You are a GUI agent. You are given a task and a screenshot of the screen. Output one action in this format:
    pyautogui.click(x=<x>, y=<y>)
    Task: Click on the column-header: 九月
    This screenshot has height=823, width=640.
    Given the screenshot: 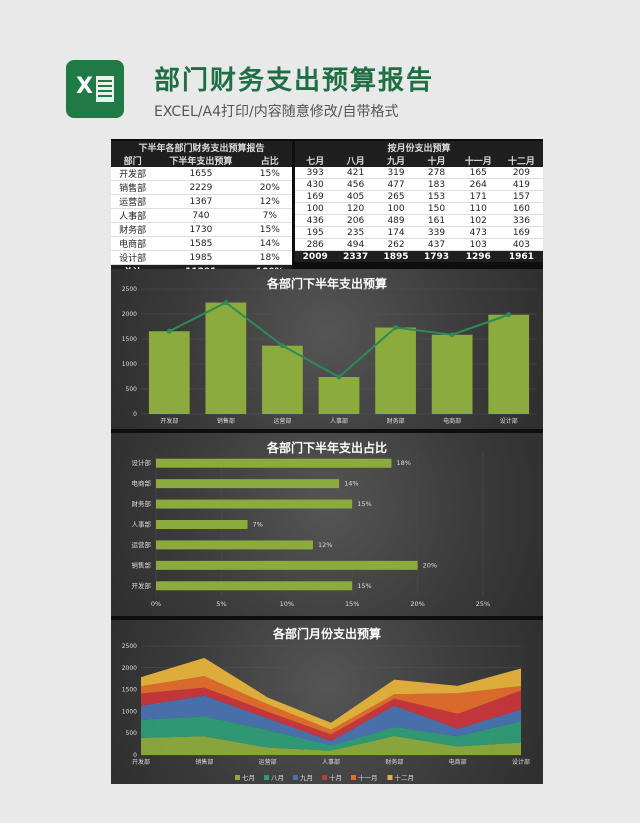 What is the action you would take?
    pyautogui.click(x=396, y=160)
    